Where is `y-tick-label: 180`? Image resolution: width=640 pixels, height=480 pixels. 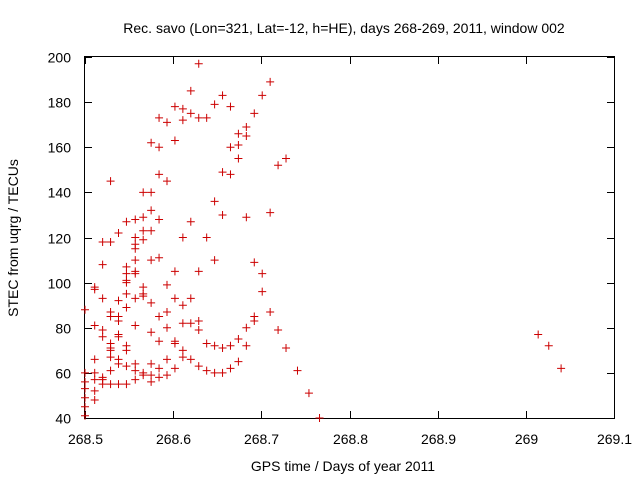 y-tick-label: 180 is located at coordinates (60, 103).